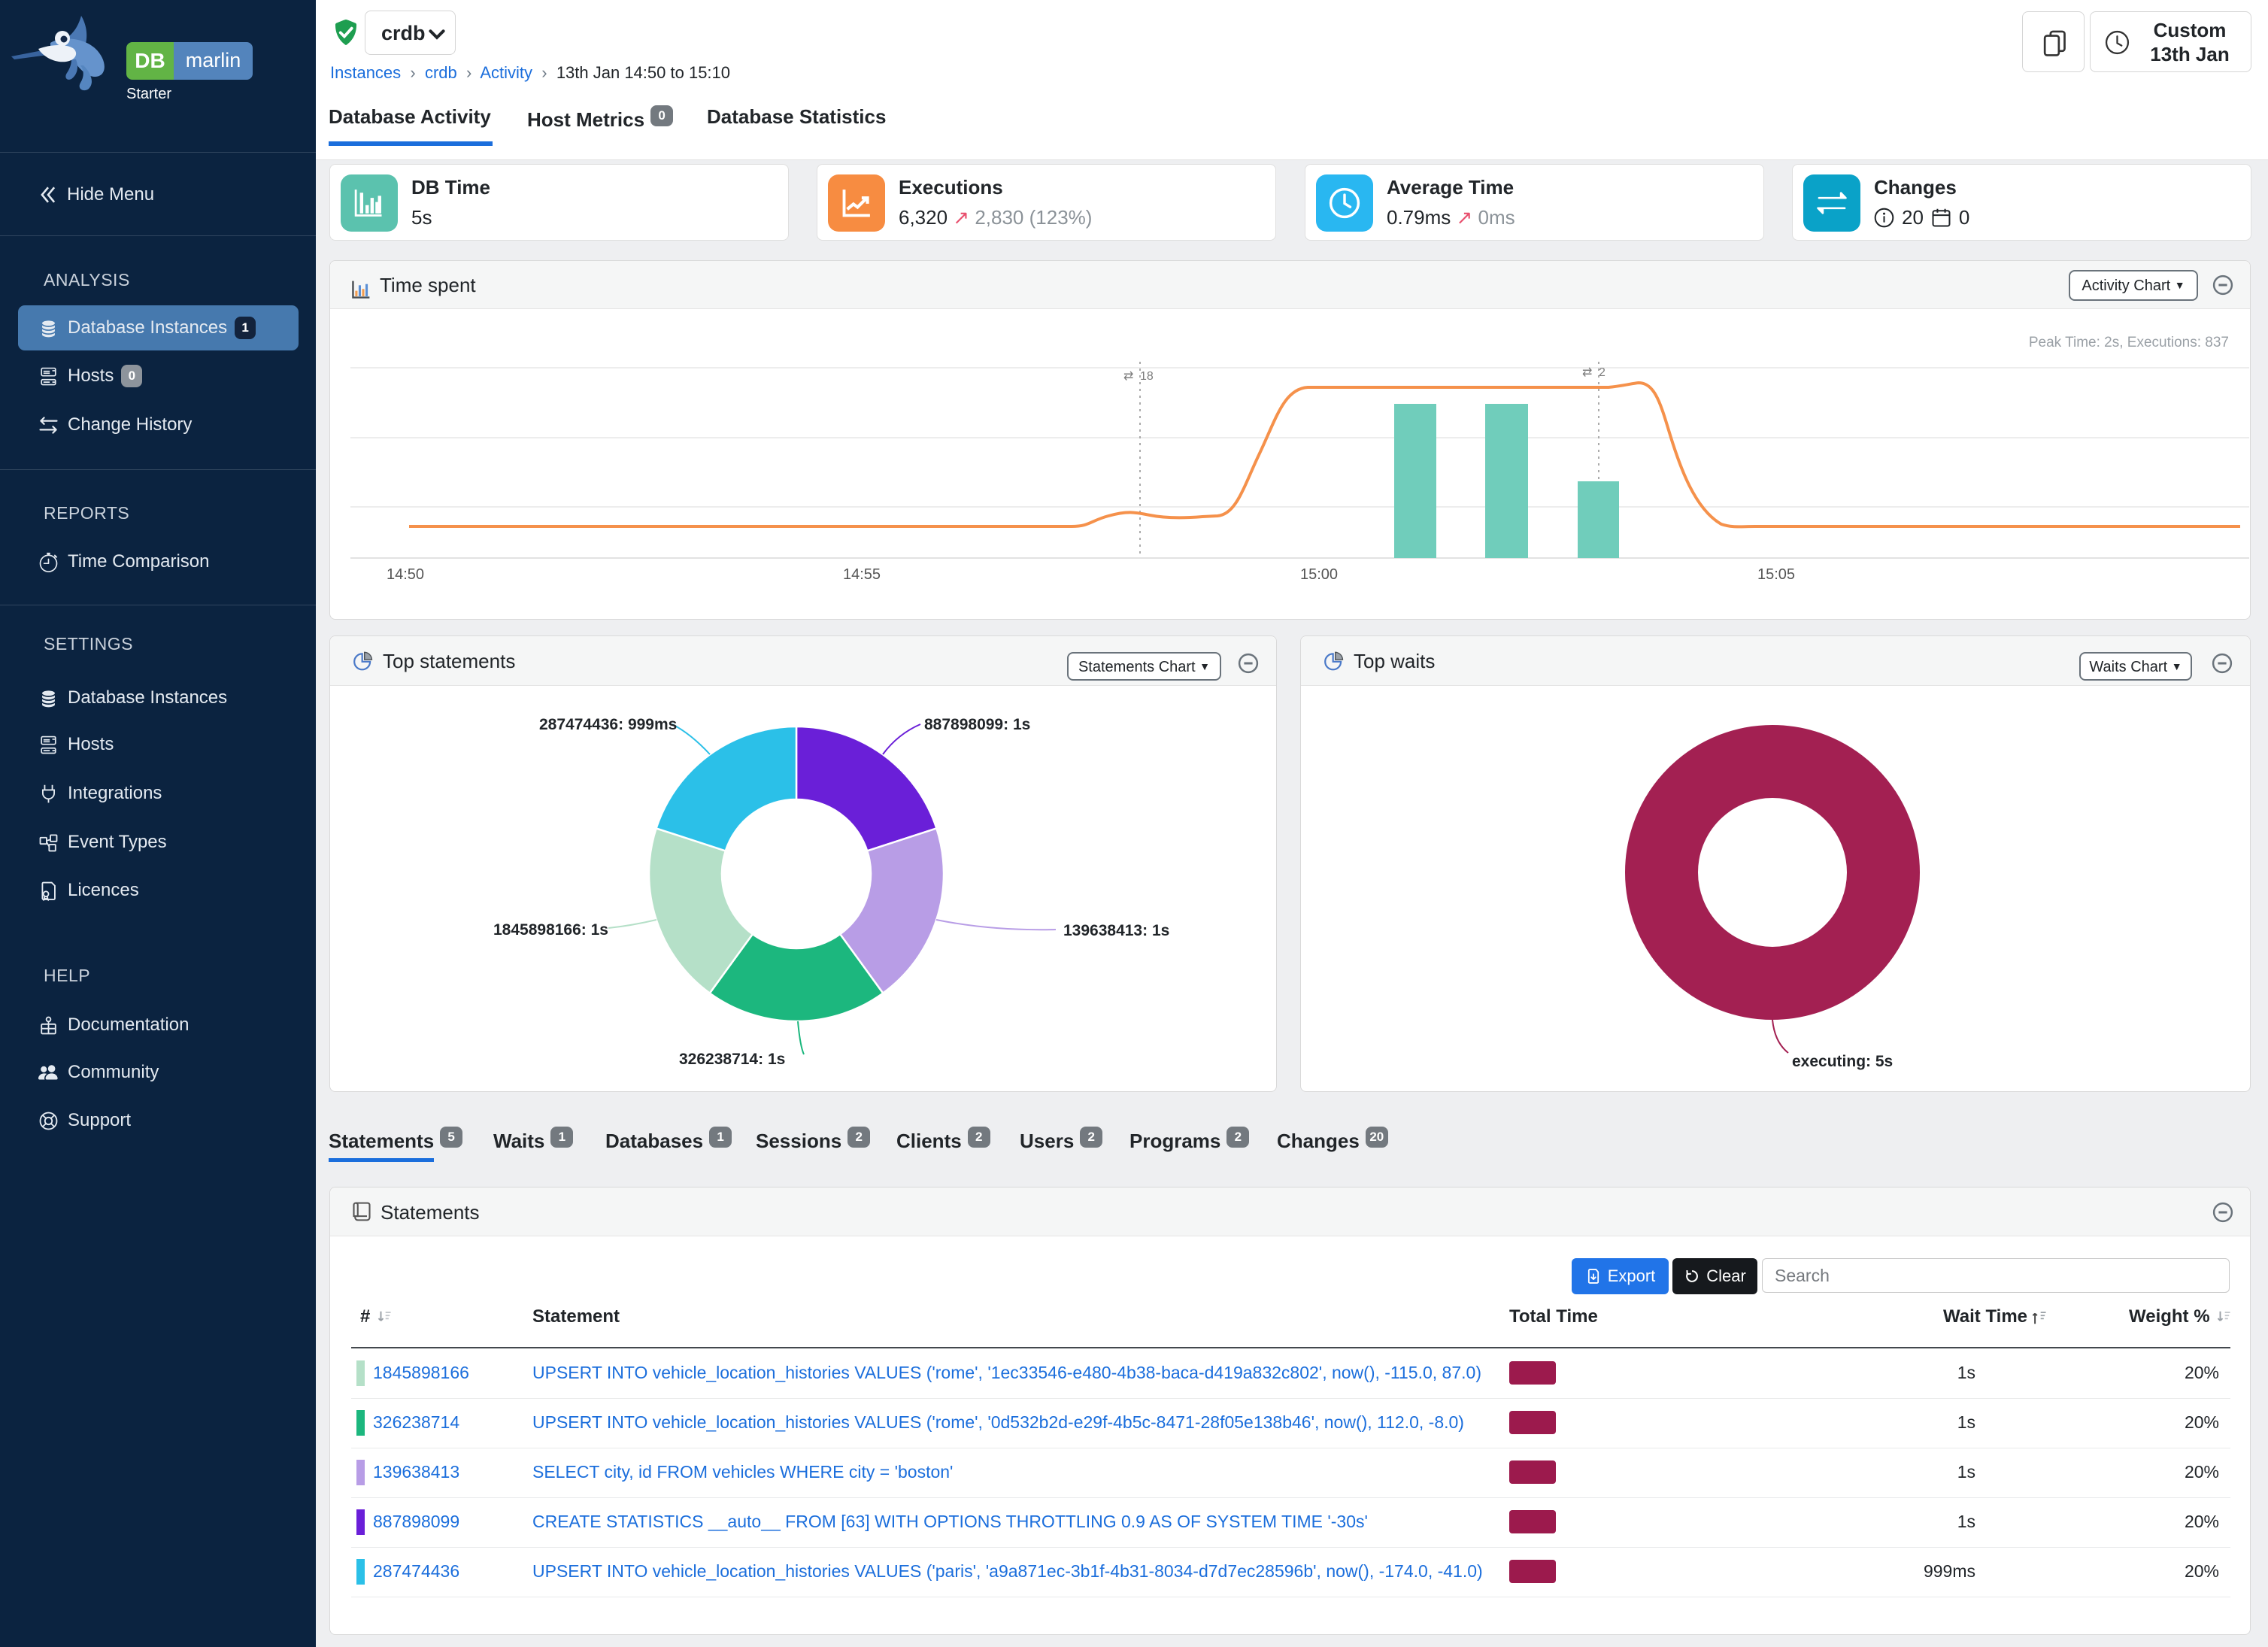  Describe the element at coordinates (1147, 376) in the screenshot. I see `svg-text: 18` at that location.